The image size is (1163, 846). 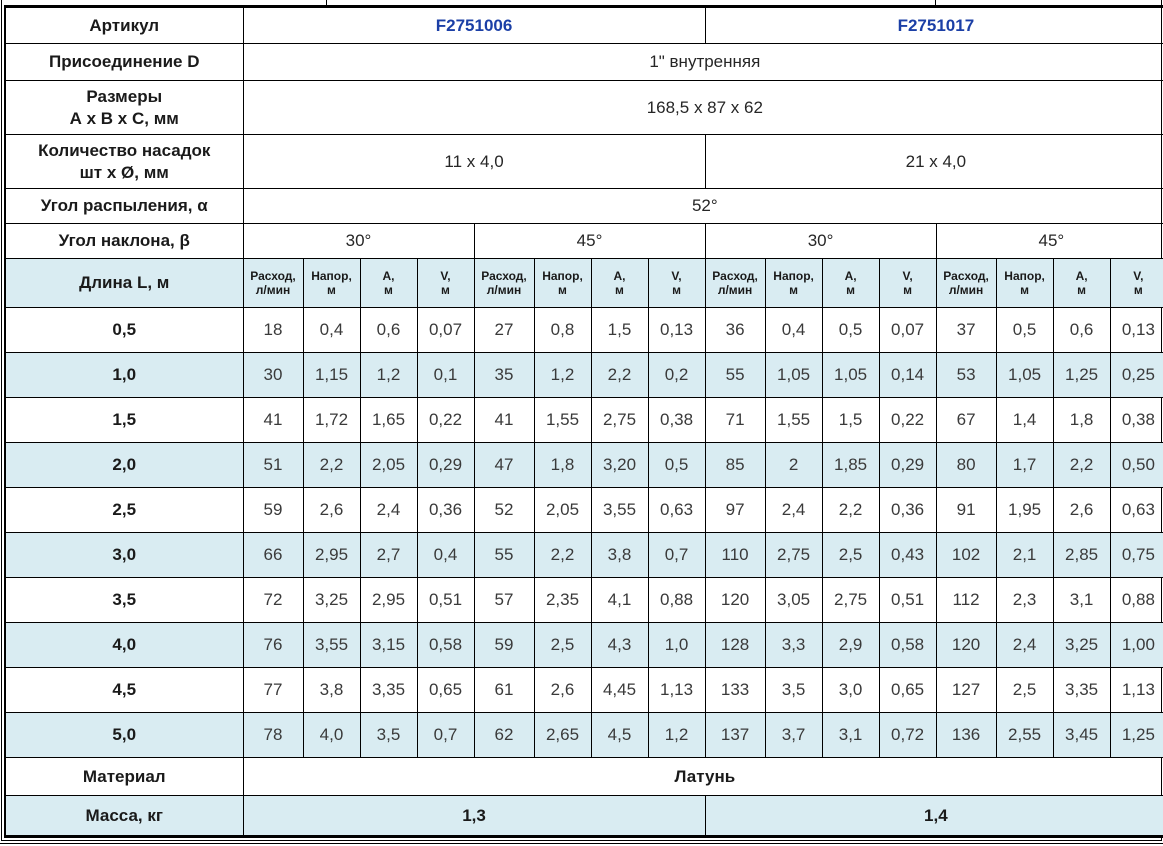 I want to click on data-cell: 127, so click(x=966, y=690).